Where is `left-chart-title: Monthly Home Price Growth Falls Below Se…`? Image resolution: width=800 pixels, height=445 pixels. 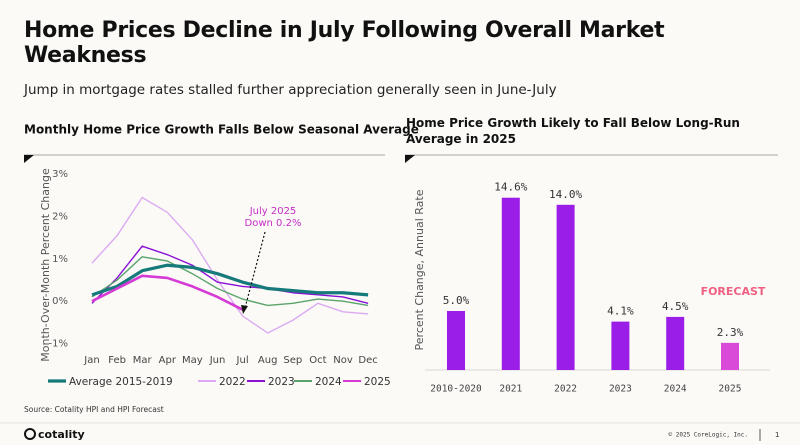 left-chart-title: Monthly Home Price Growth Falls Below Se… is located at coordinates (221, 130).